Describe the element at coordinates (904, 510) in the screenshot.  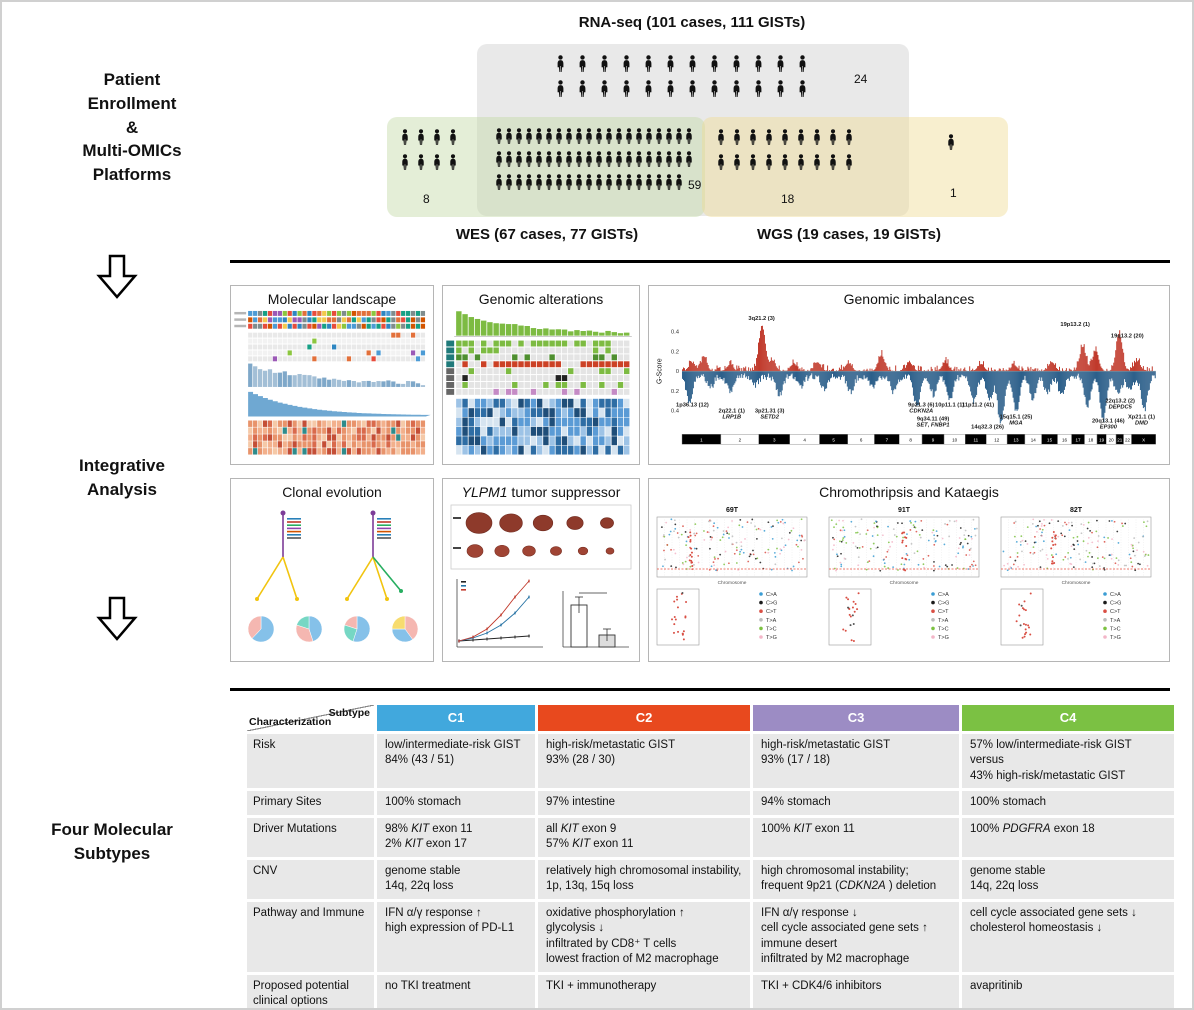
I see `svg-text: 91T` at that location.